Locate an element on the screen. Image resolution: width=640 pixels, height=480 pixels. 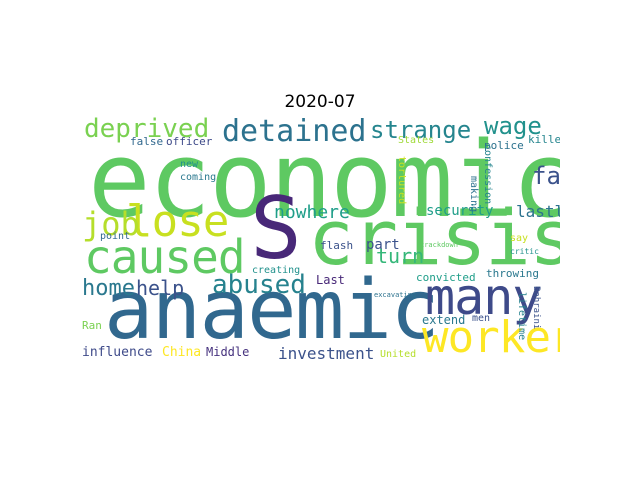
word-strange: strange is located at coordinates (421, 130).